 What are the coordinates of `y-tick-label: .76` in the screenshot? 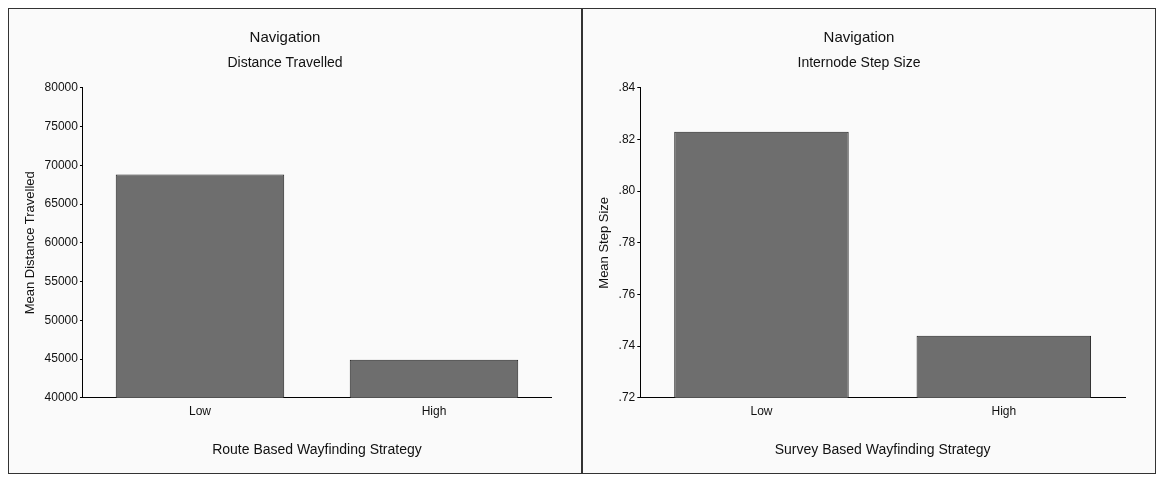 It's located at (627, 293).